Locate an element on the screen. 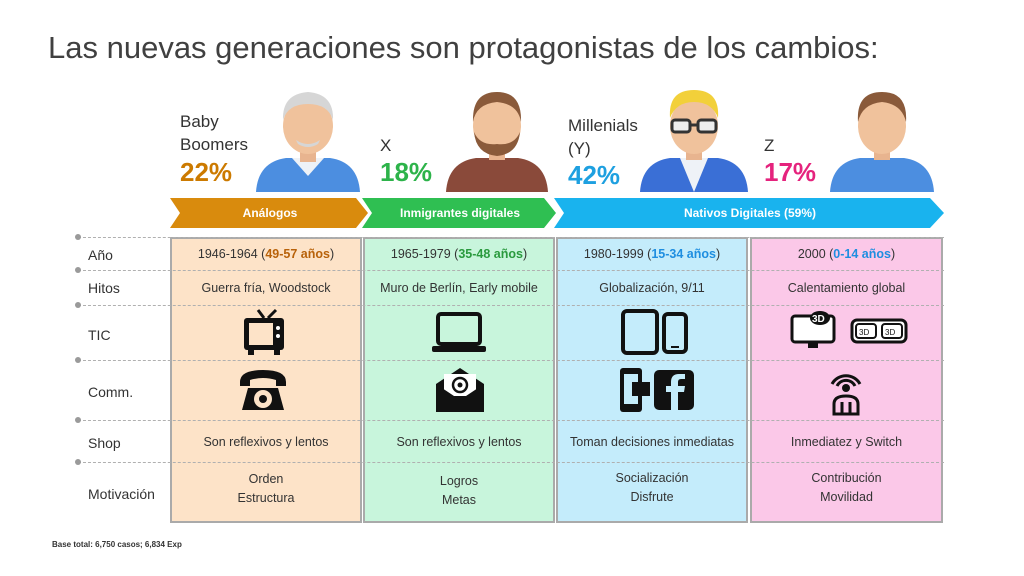 The height and width of the screenshot is (576, 1024). 3d-tv-glasses-icon: 3D 3D 3D is located at coordinates (849, 329).